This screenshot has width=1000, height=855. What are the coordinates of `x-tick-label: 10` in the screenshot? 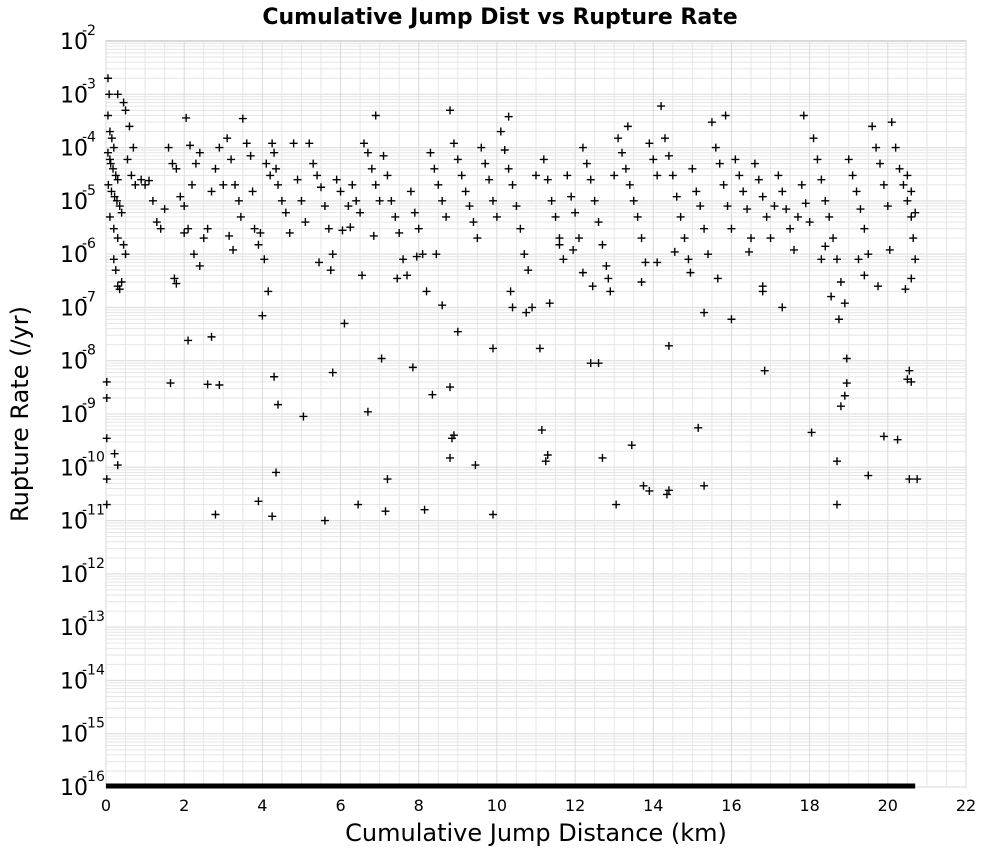 It's located at (497, 805).